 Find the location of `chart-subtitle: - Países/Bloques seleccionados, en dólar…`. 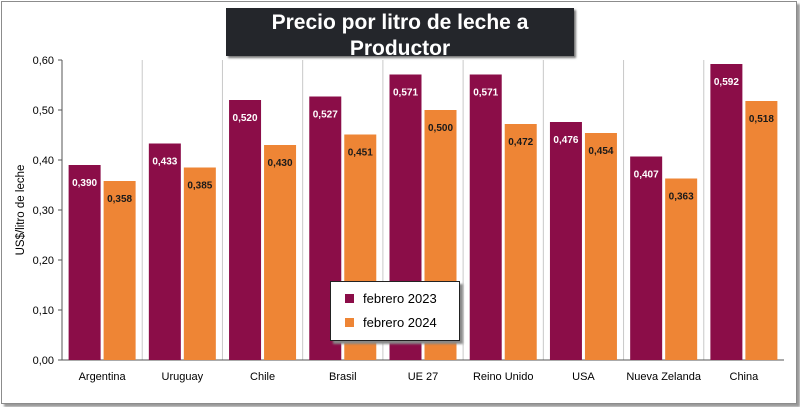

chart-subtitle: - Países/Bloques seleccionados, en dólar… is located at coordinates (400, 70).